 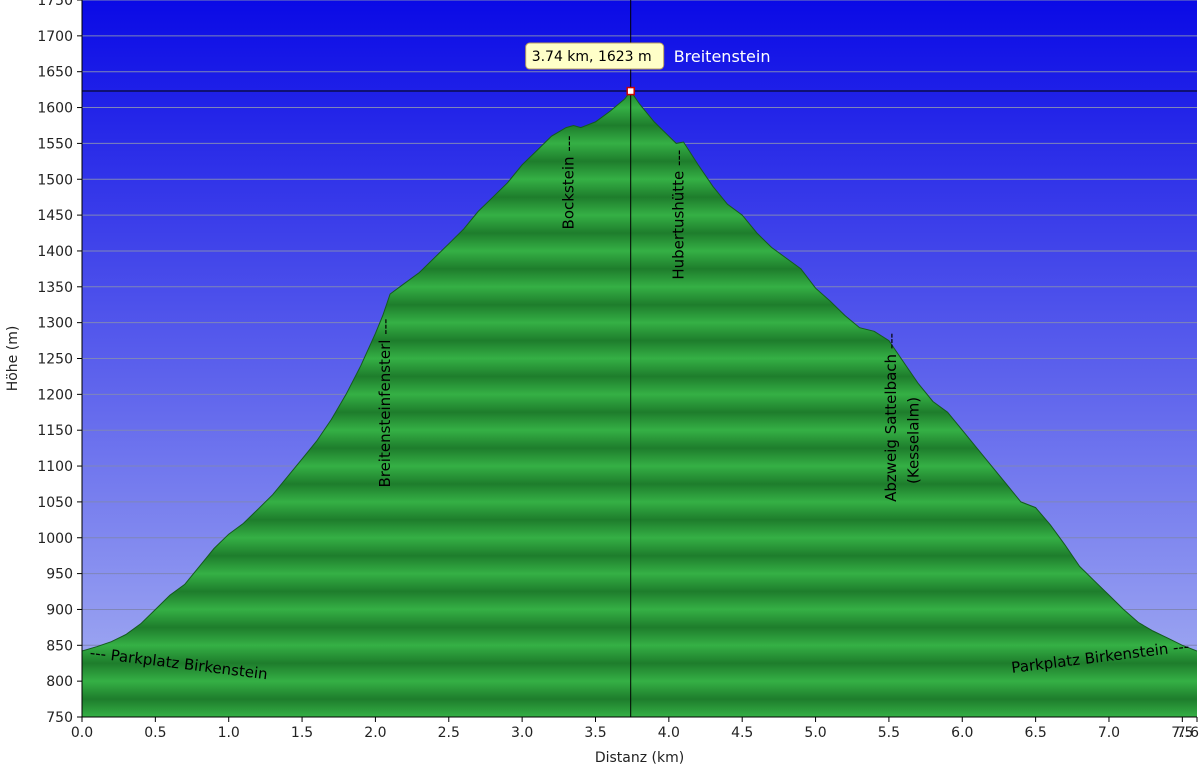 I want to click on x-tick-label: 7.5, so click(x=1182, y=733).